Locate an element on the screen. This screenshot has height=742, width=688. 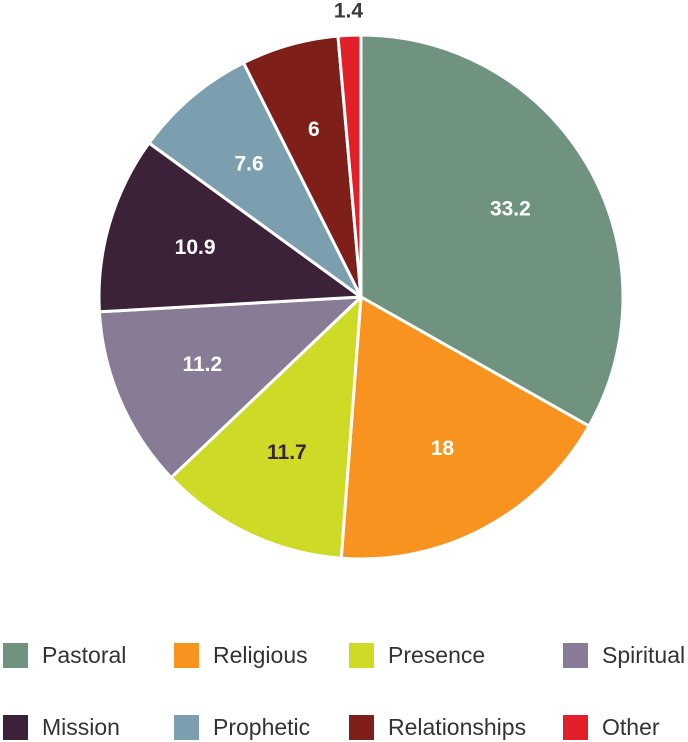
slice-value-label-other: 1.4 is located at coordinates (349, 11).